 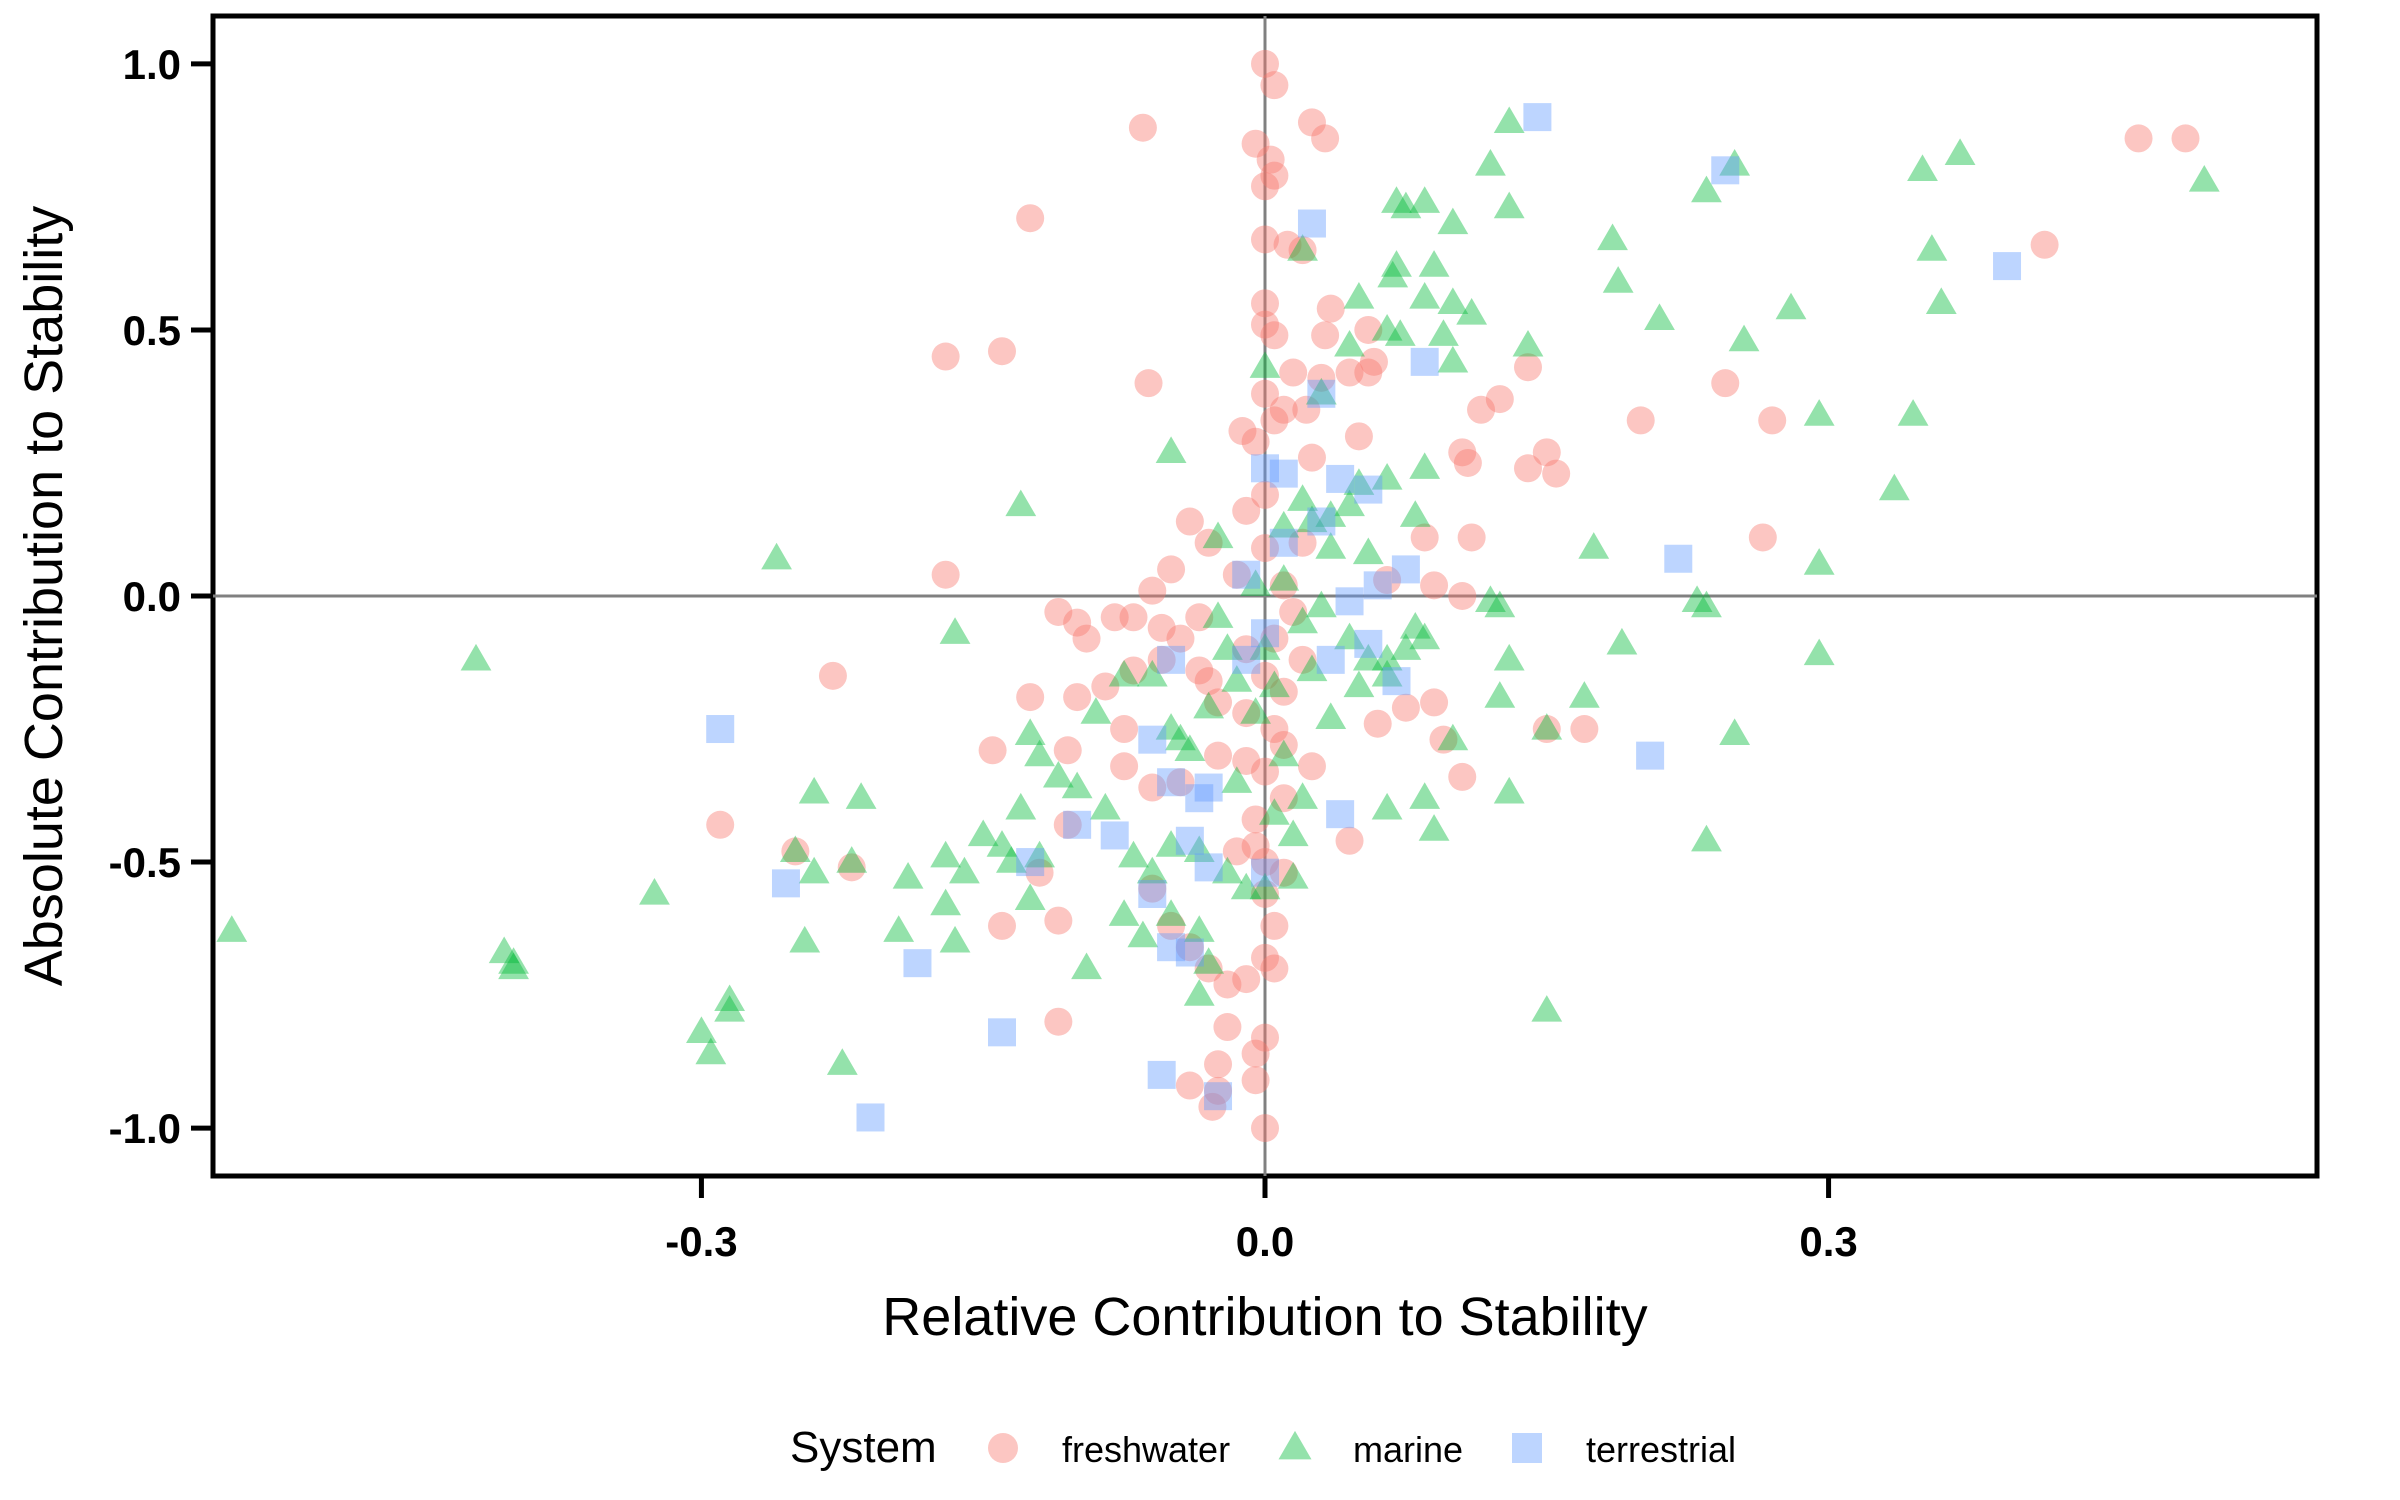 I want to click on legend-item-terrestrial: terrestrial, so click(x=1624, y=1449).